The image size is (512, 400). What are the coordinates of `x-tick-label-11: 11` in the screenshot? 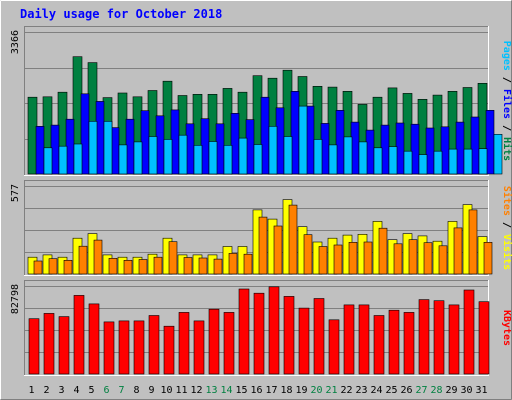 It's located at (181, 390).